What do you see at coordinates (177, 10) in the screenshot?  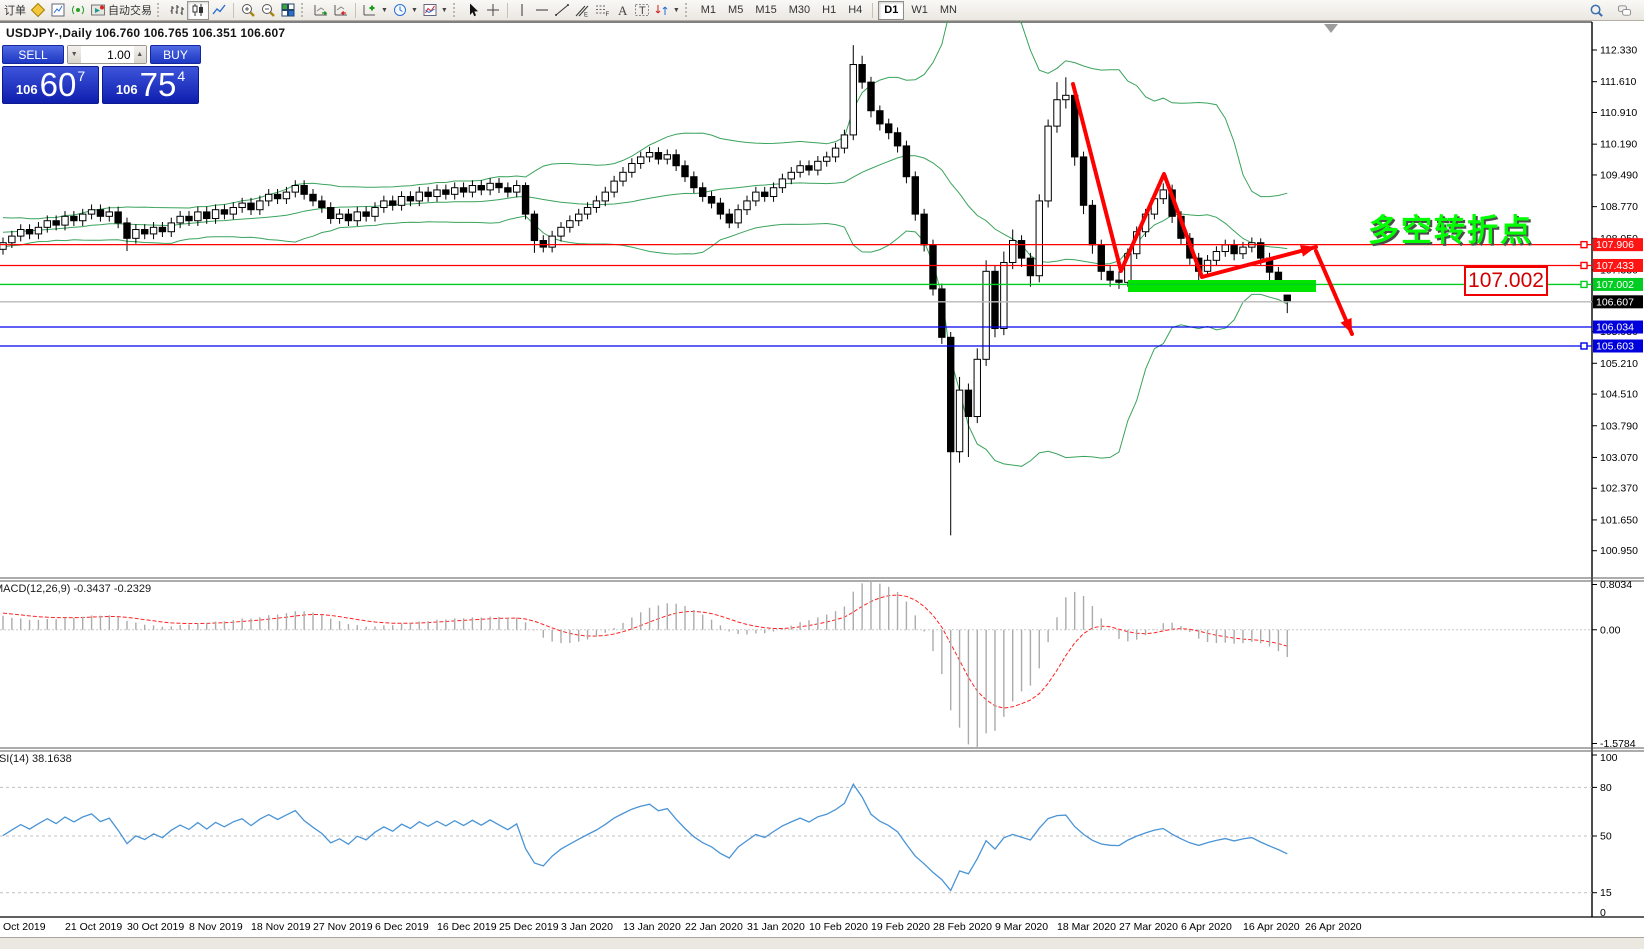 I see `toolbar-bar-chart-button` at bounding box center [177, 10].